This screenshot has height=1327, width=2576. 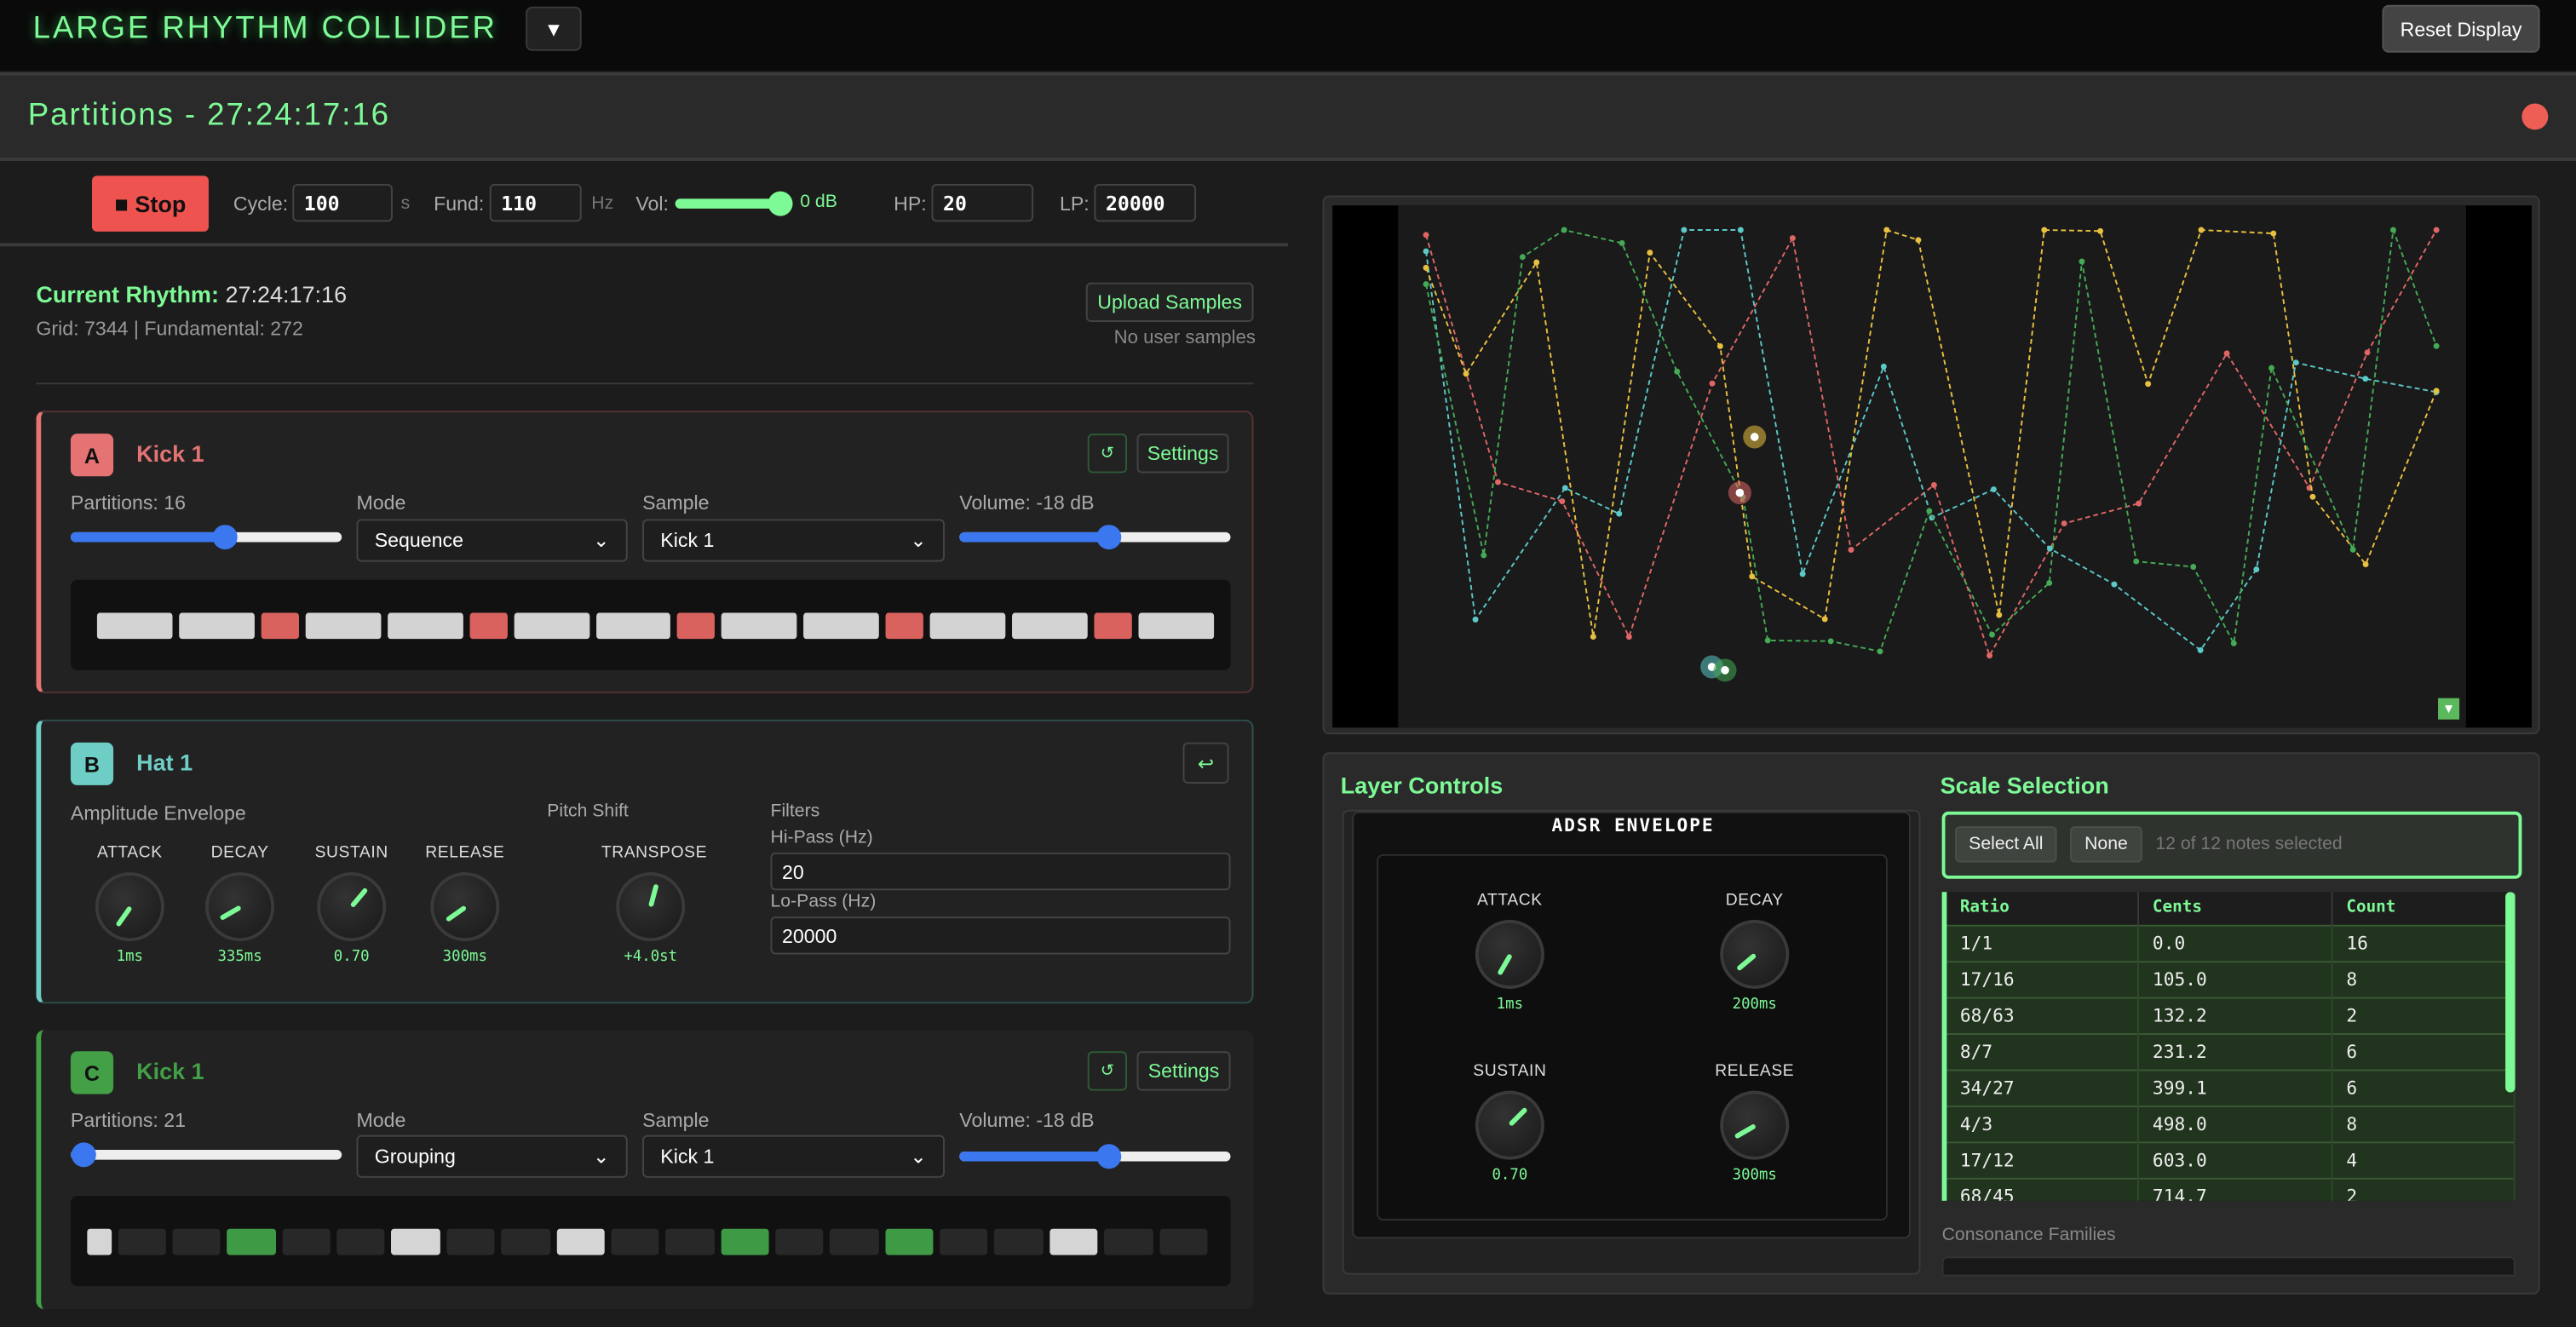 I want to click on mode-select: Sequence ⌄, so click(x=492, y=540).